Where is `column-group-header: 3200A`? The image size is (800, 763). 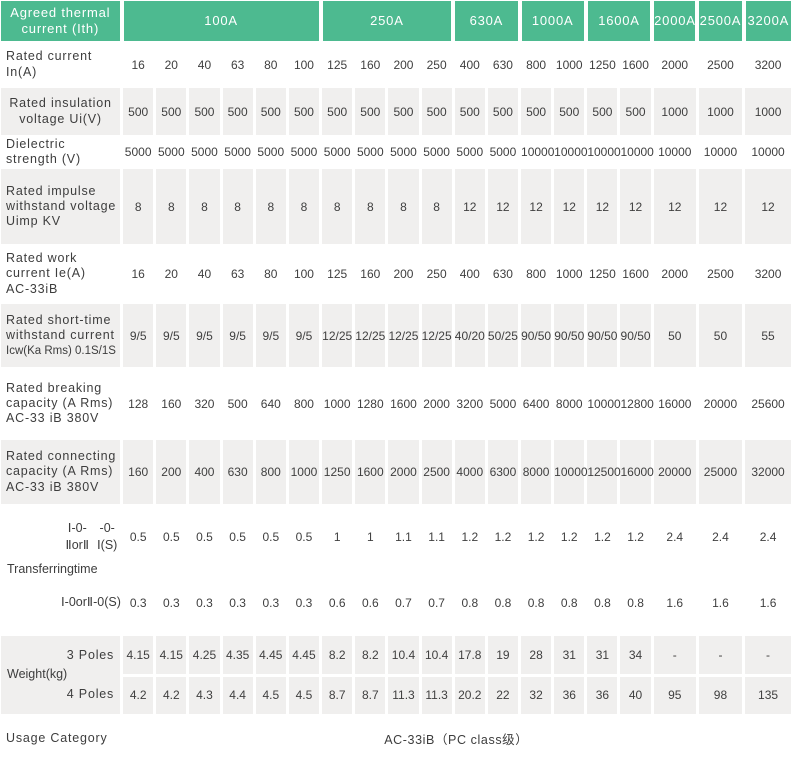
column-group-header: 3200A is located at coordinates (766, 21).